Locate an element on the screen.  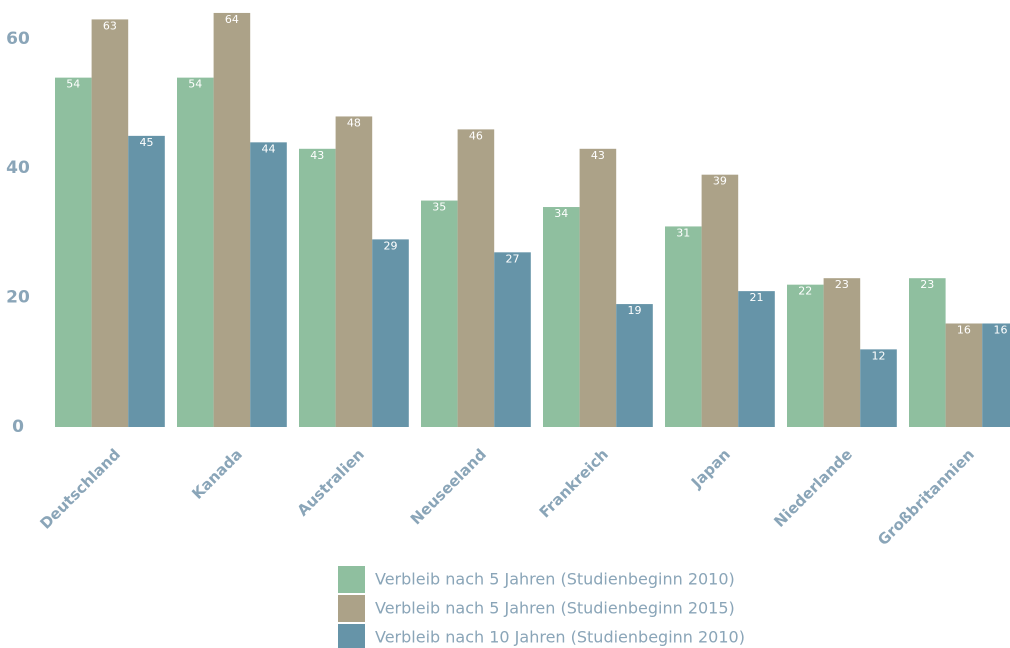
y-tick-label: 40 is located at coordinates (18, 168).